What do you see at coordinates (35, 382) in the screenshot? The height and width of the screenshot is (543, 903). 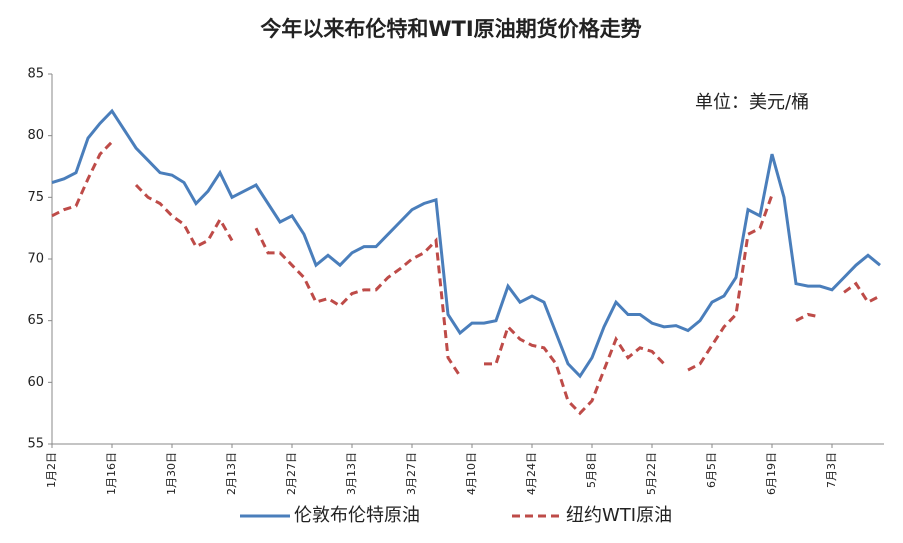 I see `y-tick-label: 60` at bounding box center [35, 382].